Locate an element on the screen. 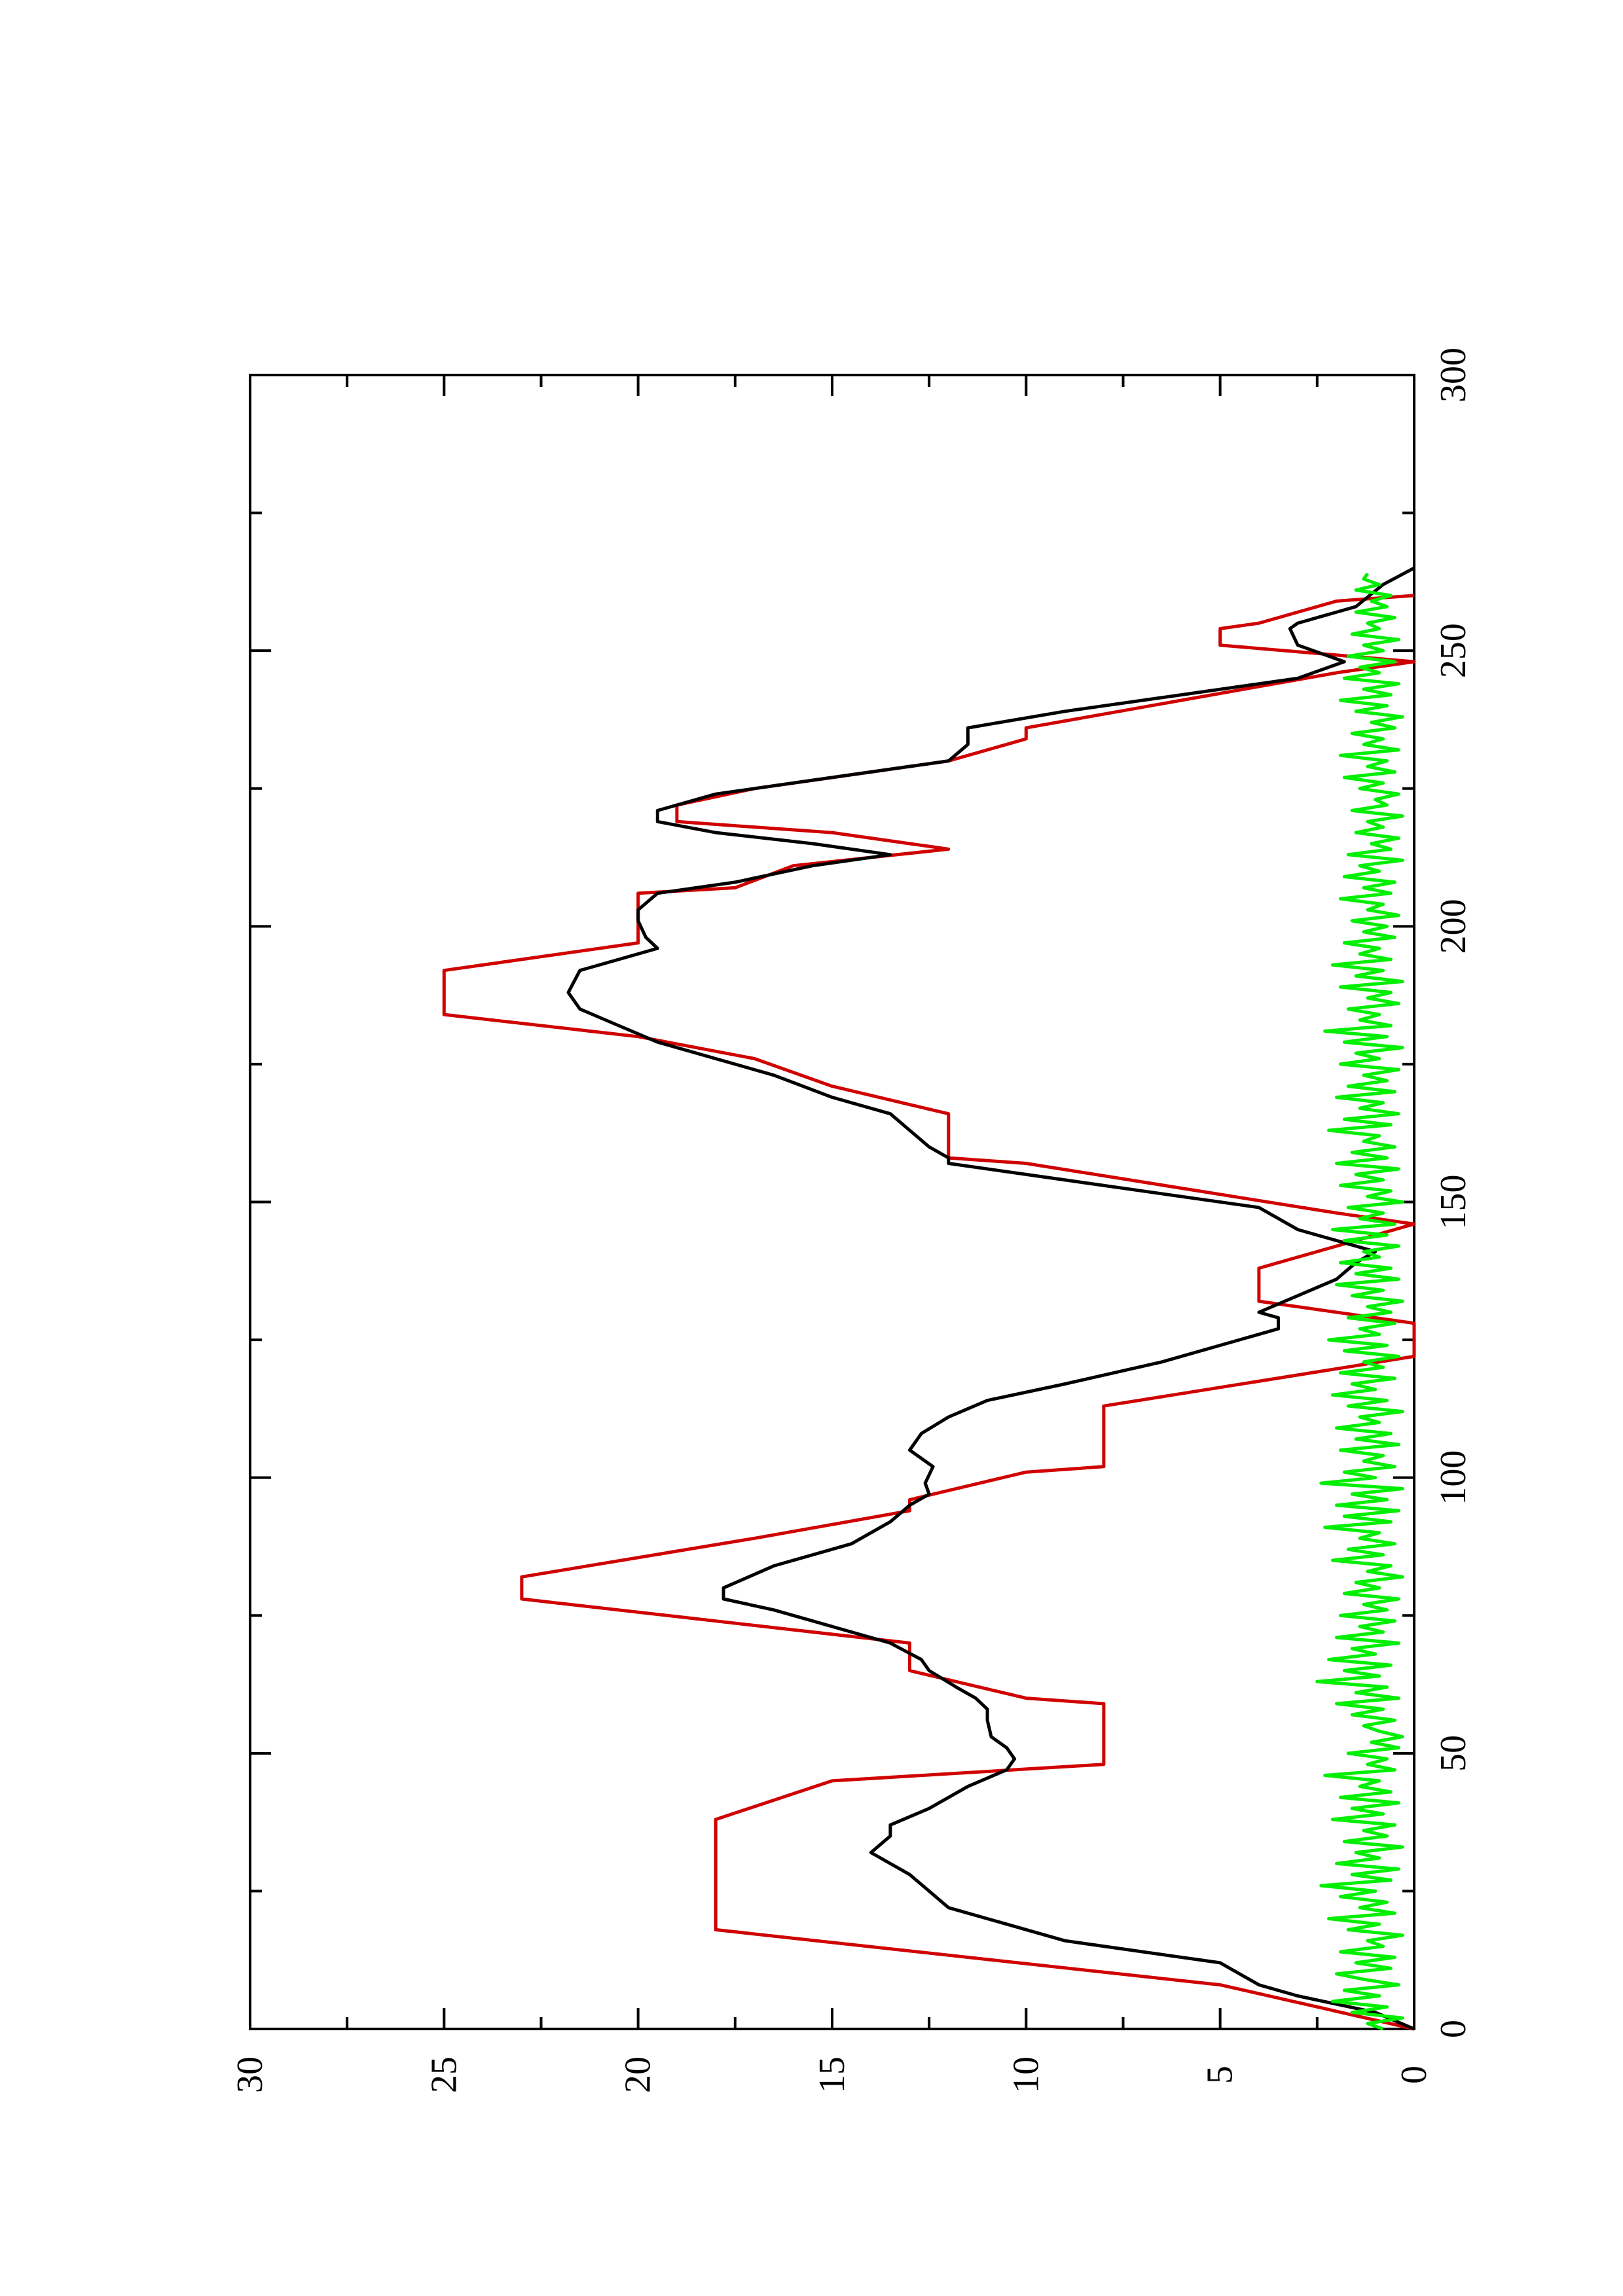  y-tick-label: 30 is located at coordinates (250, 2074).